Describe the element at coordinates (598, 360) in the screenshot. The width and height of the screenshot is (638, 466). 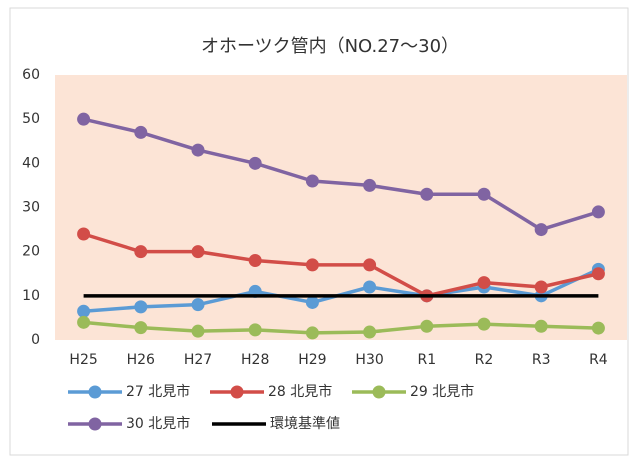
I see `x-tick-label: R4` at that location.